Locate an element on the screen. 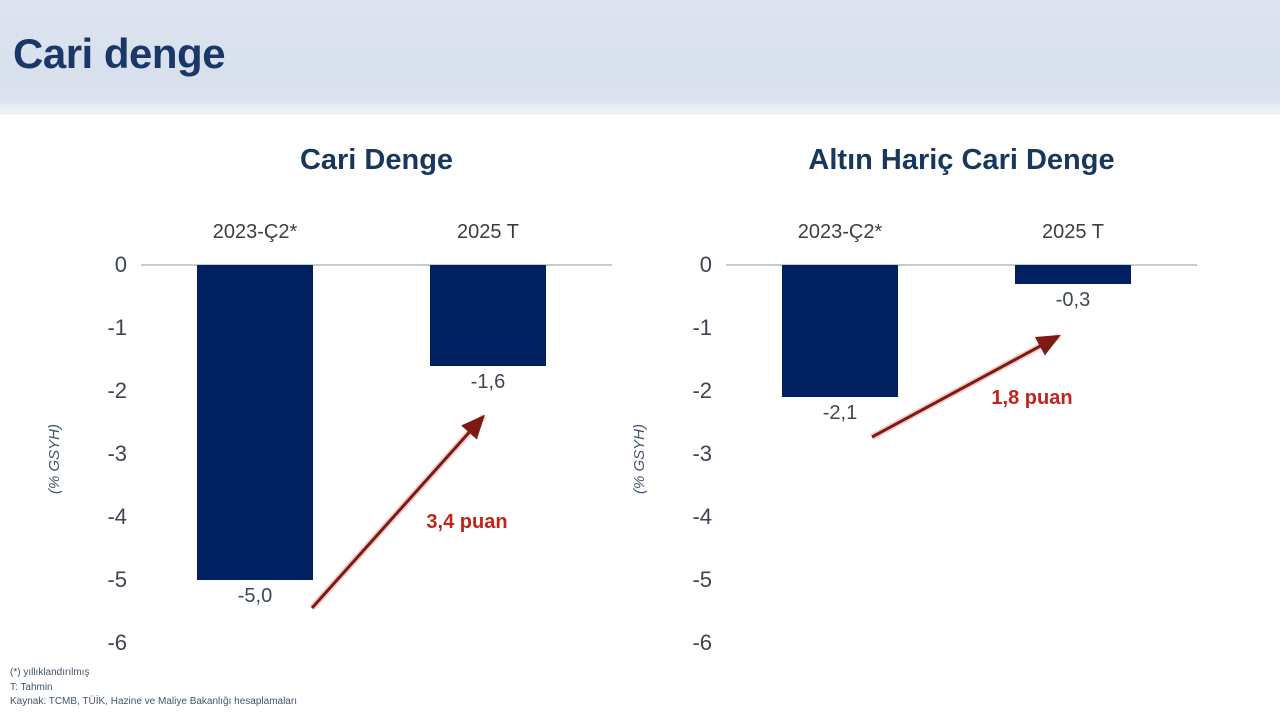  bar-column-2025: -0,3 is located at coordinates (1073, 454).